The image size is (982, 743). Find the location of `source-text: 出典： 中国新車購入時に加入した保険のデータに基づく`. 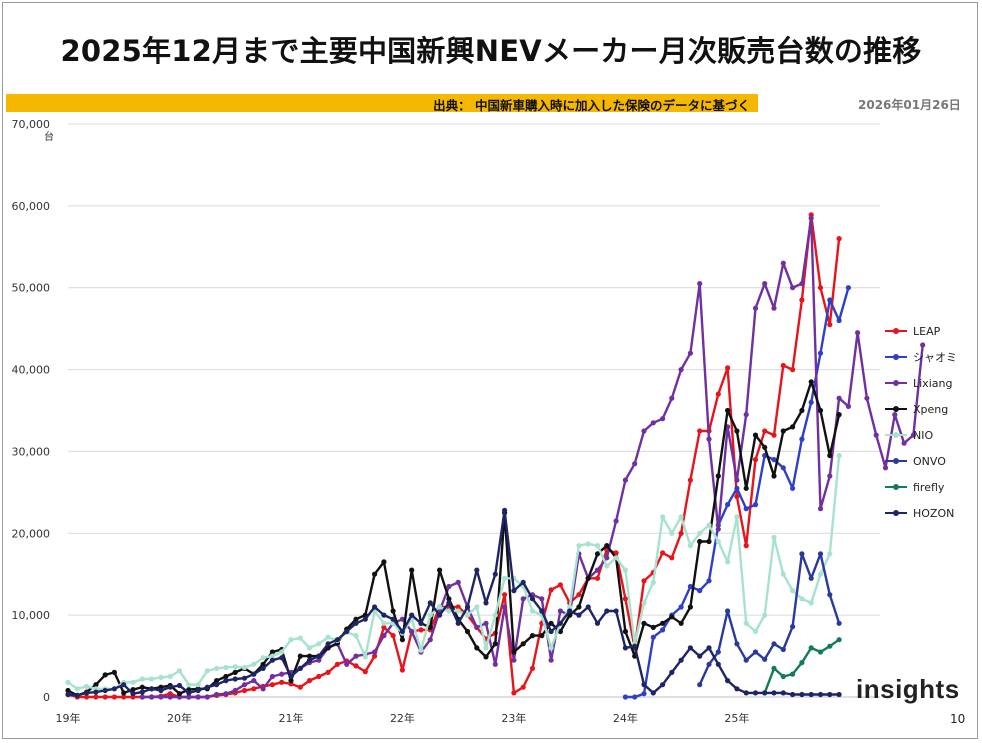

source-text: 出典： 中国新車購入時に加入した保険のデータに基づく is located at coordinates (591, 105).